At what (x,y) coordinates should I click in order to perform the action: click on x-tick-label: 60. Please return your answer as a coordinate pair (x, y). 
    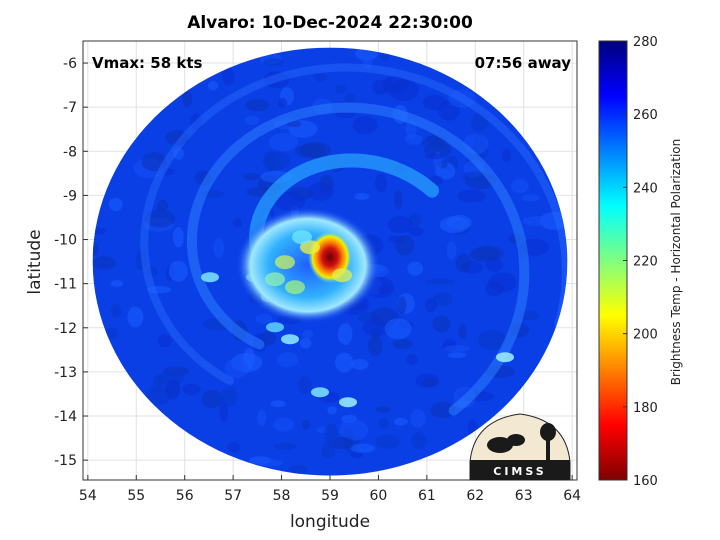
    Looking at the image, I should click on (379, 496).